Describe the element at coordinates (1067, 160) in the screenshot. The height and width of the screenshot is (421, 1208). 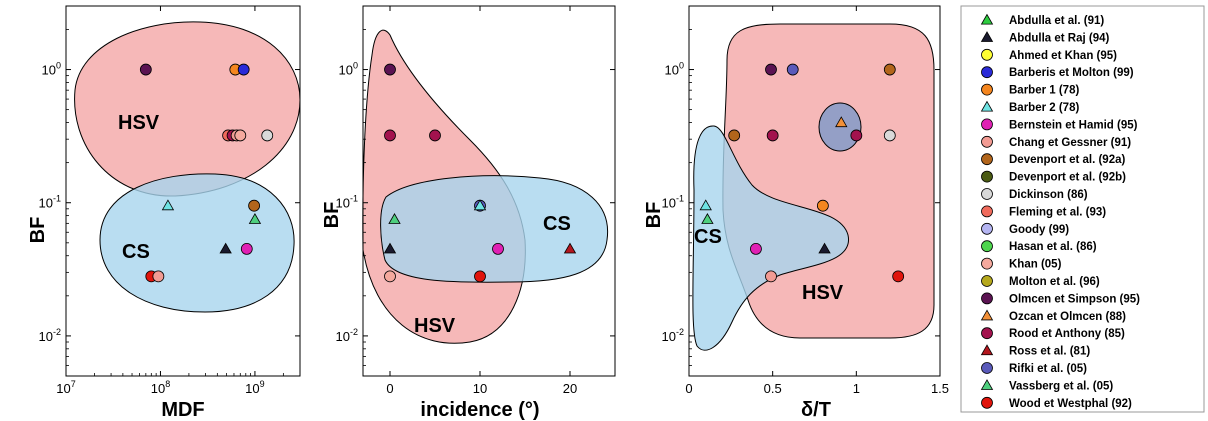
I see `legend-label: Devenport et al. (92a)` at that location.